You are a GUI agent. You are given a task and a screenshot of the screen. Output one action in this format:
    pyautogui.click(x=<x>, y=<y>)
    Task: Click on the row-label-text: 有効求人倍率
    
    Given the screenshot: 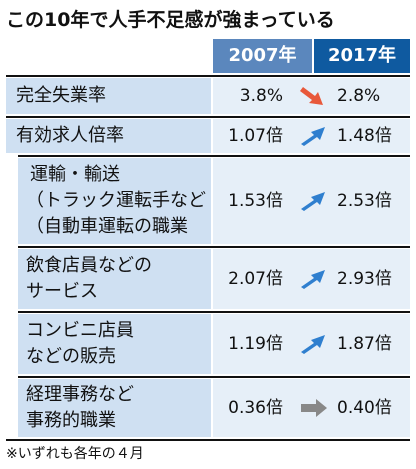 What is the action you would take?
    pyautogui.click(x=70, y=135)
    